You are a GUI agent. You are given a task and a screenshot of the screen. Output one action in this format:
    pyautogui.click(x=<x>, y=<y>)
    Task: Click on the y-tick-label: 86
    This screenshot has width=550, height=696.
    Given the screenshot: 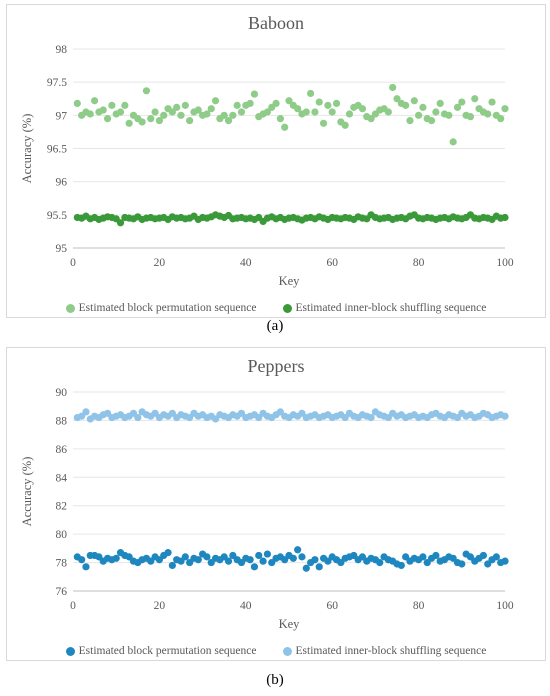 What is the action you would take?
    pyautogui.click(x=62, y=450)
    